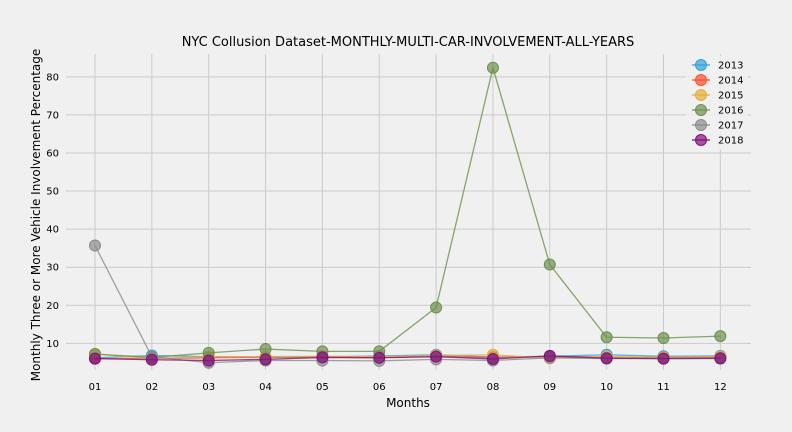 Image resolution: width=792 pixels, height=432 pixels. I want to click on series-2018, so click(408, 358).